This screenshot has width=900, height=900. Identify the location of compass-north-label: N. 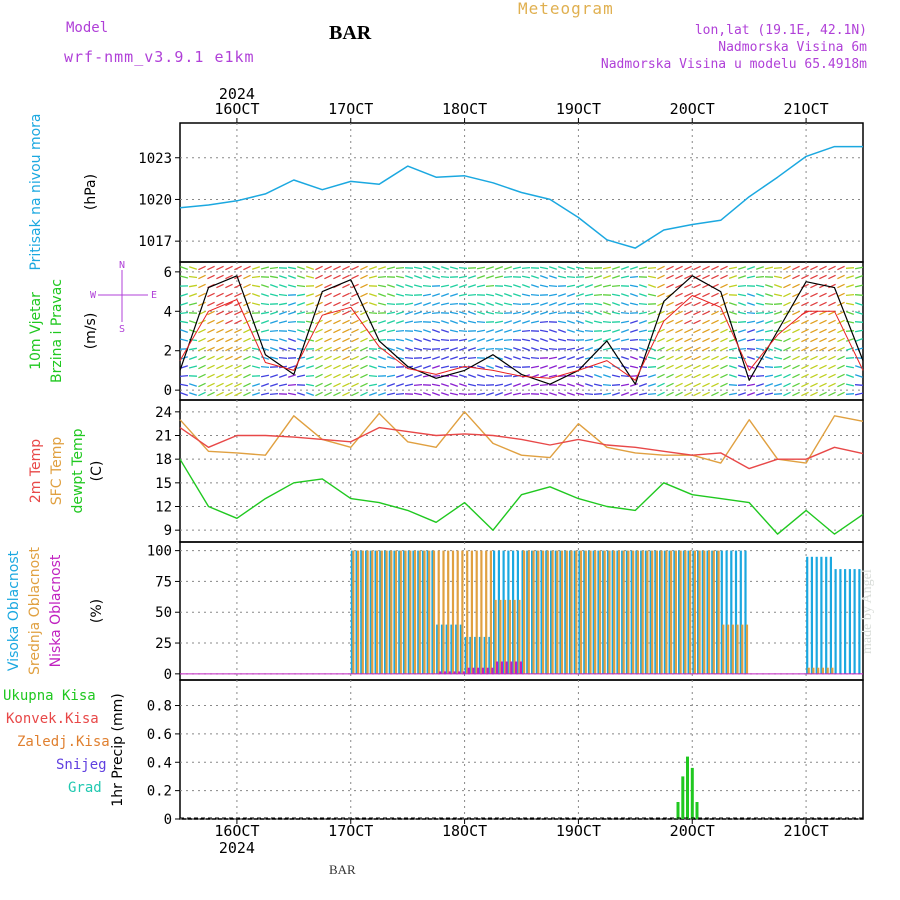
(122, 265).